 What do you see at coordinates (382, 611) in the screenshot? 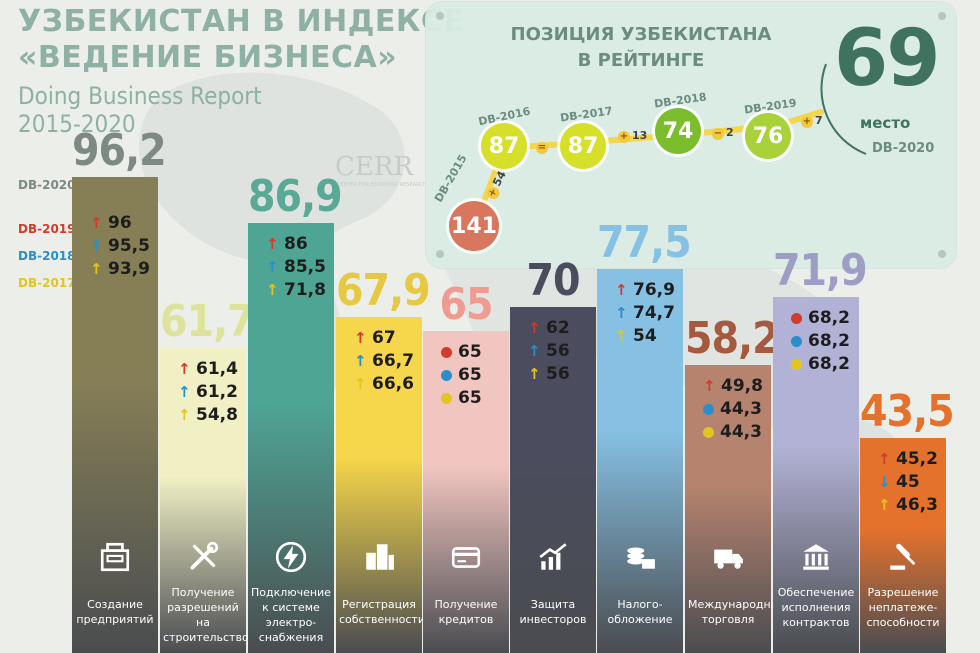
I see `category-label: Регистрация собственности` at bounding box center [382, 611].